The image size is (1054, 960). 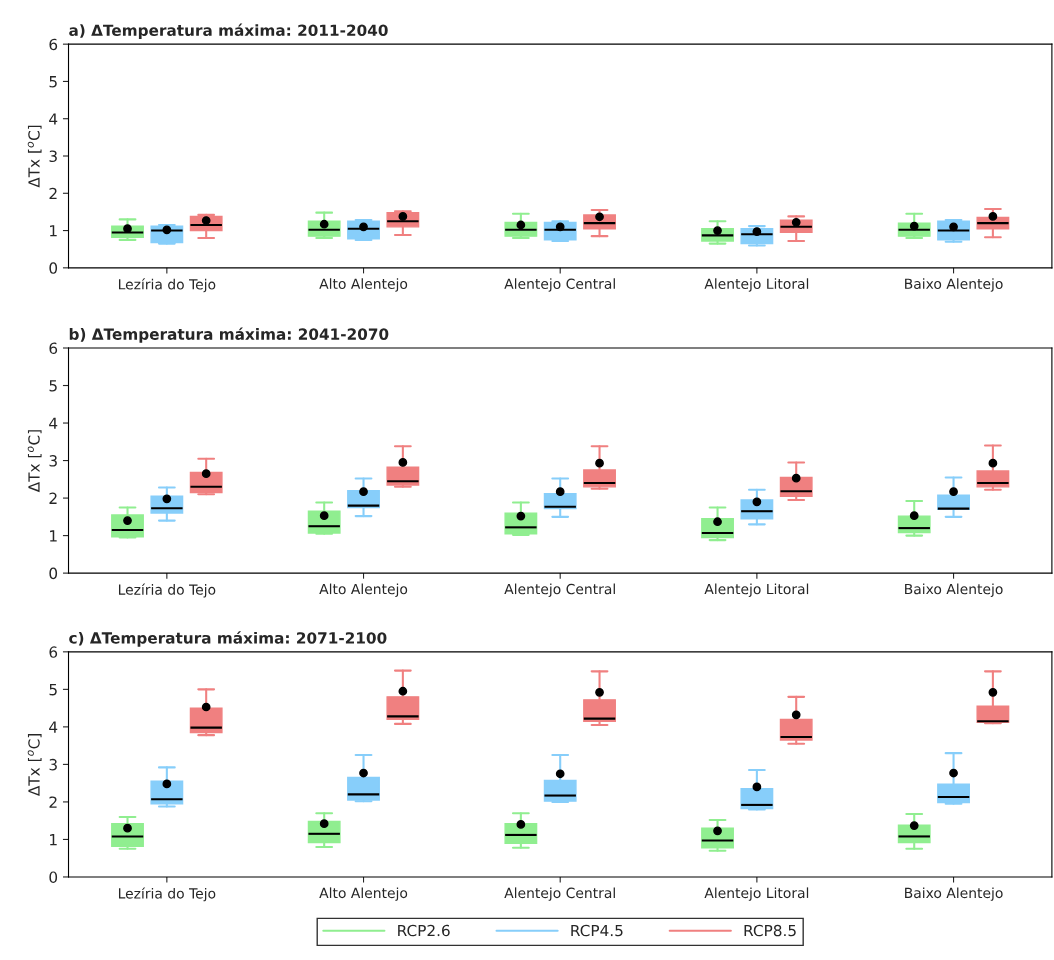 I want to click on legend-label: RCP2.6, so click(x=424, y=930).